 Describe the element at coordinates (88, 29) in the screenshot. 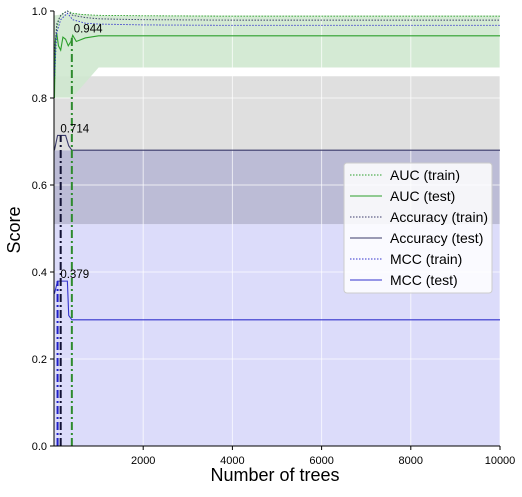

I see `annotation-label: 0.944` at that location.